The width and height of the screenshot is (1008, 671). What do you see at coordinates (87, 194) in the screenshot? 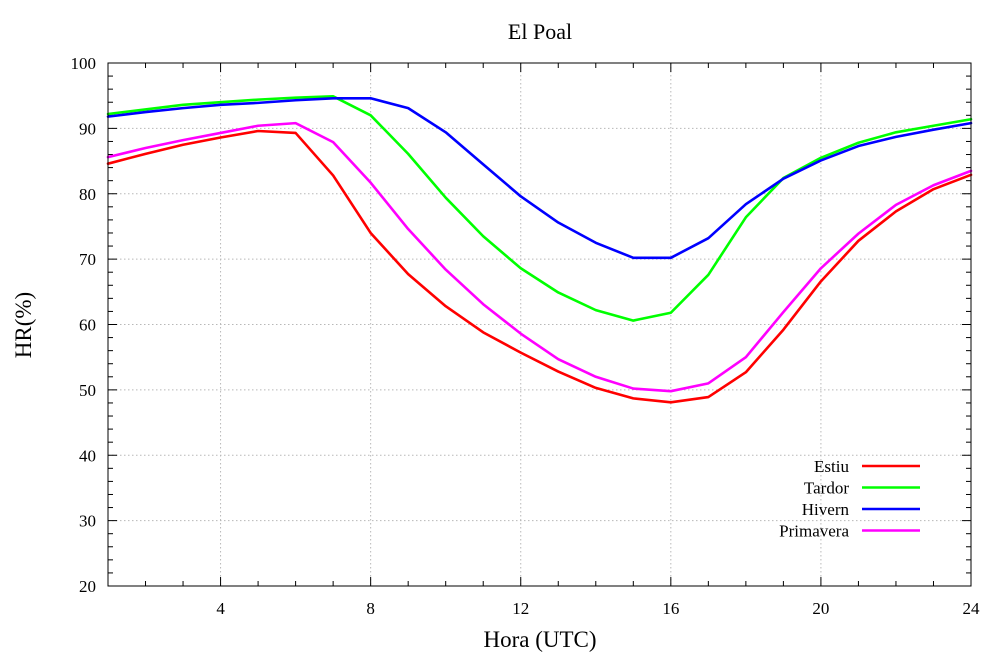
I see `y-tick-label: 80` at bounding box center [87, 194].